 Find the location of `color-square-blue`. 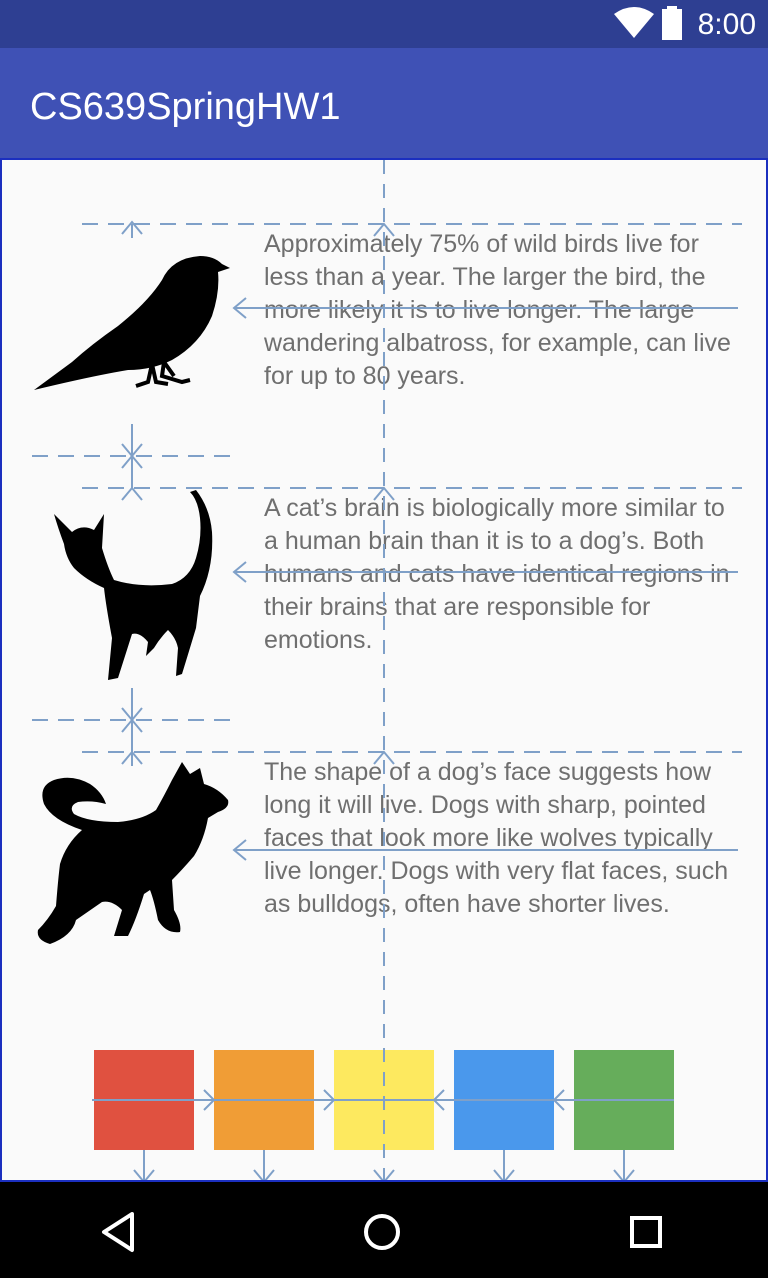

color-square-blue is located at coordinates (504, 1100).